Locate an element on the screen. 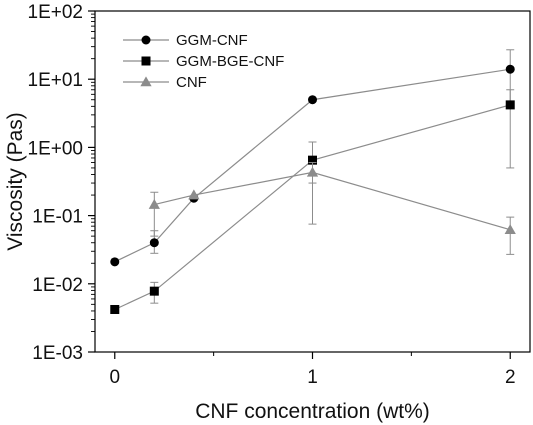  x-tick-label: 2 is located at coordinates (510, 377).